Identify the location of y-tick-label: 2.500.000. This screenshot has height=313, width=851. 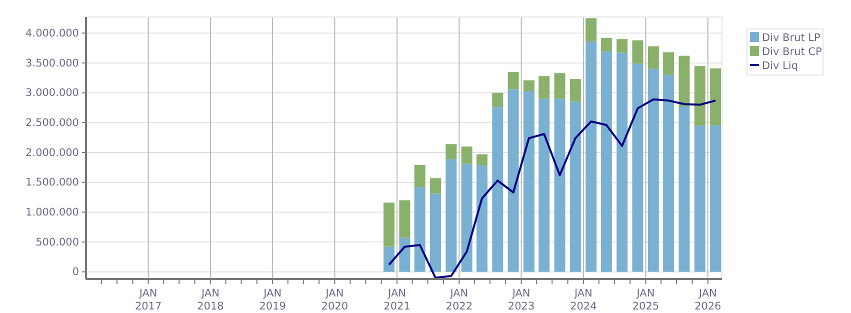
(52, 122).